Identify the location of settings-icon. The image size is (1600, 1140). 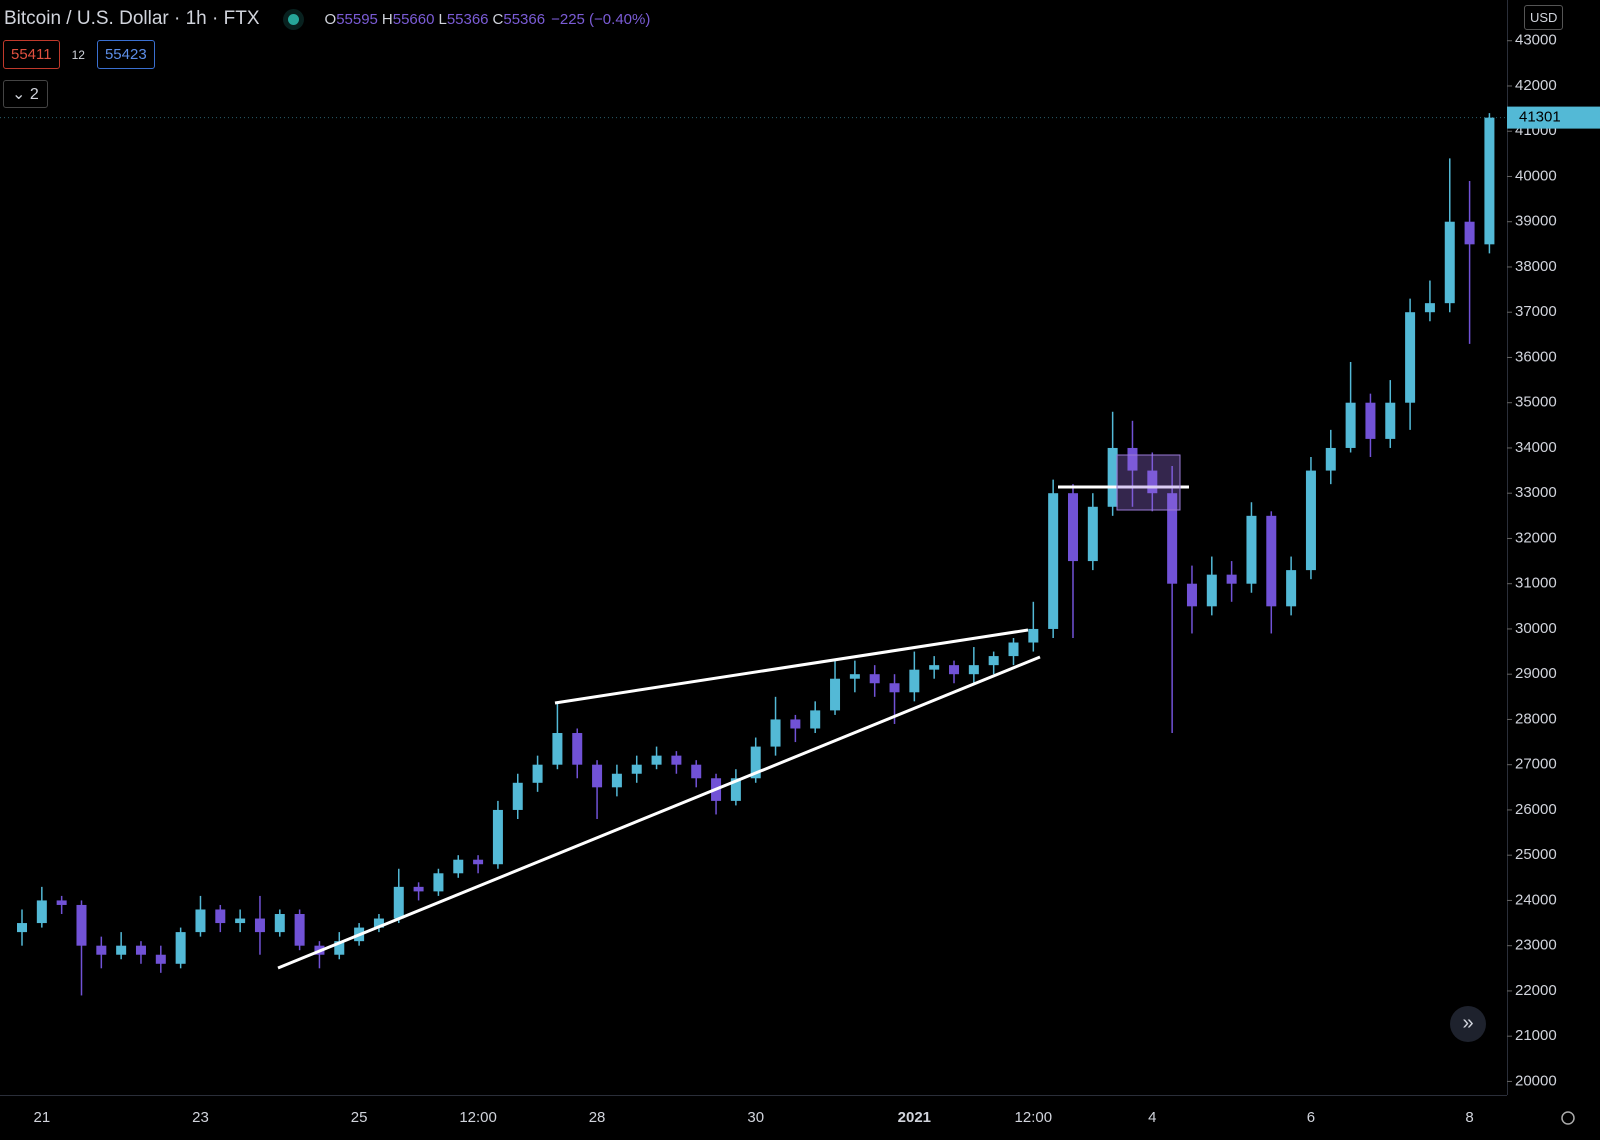
(1568, 1118).